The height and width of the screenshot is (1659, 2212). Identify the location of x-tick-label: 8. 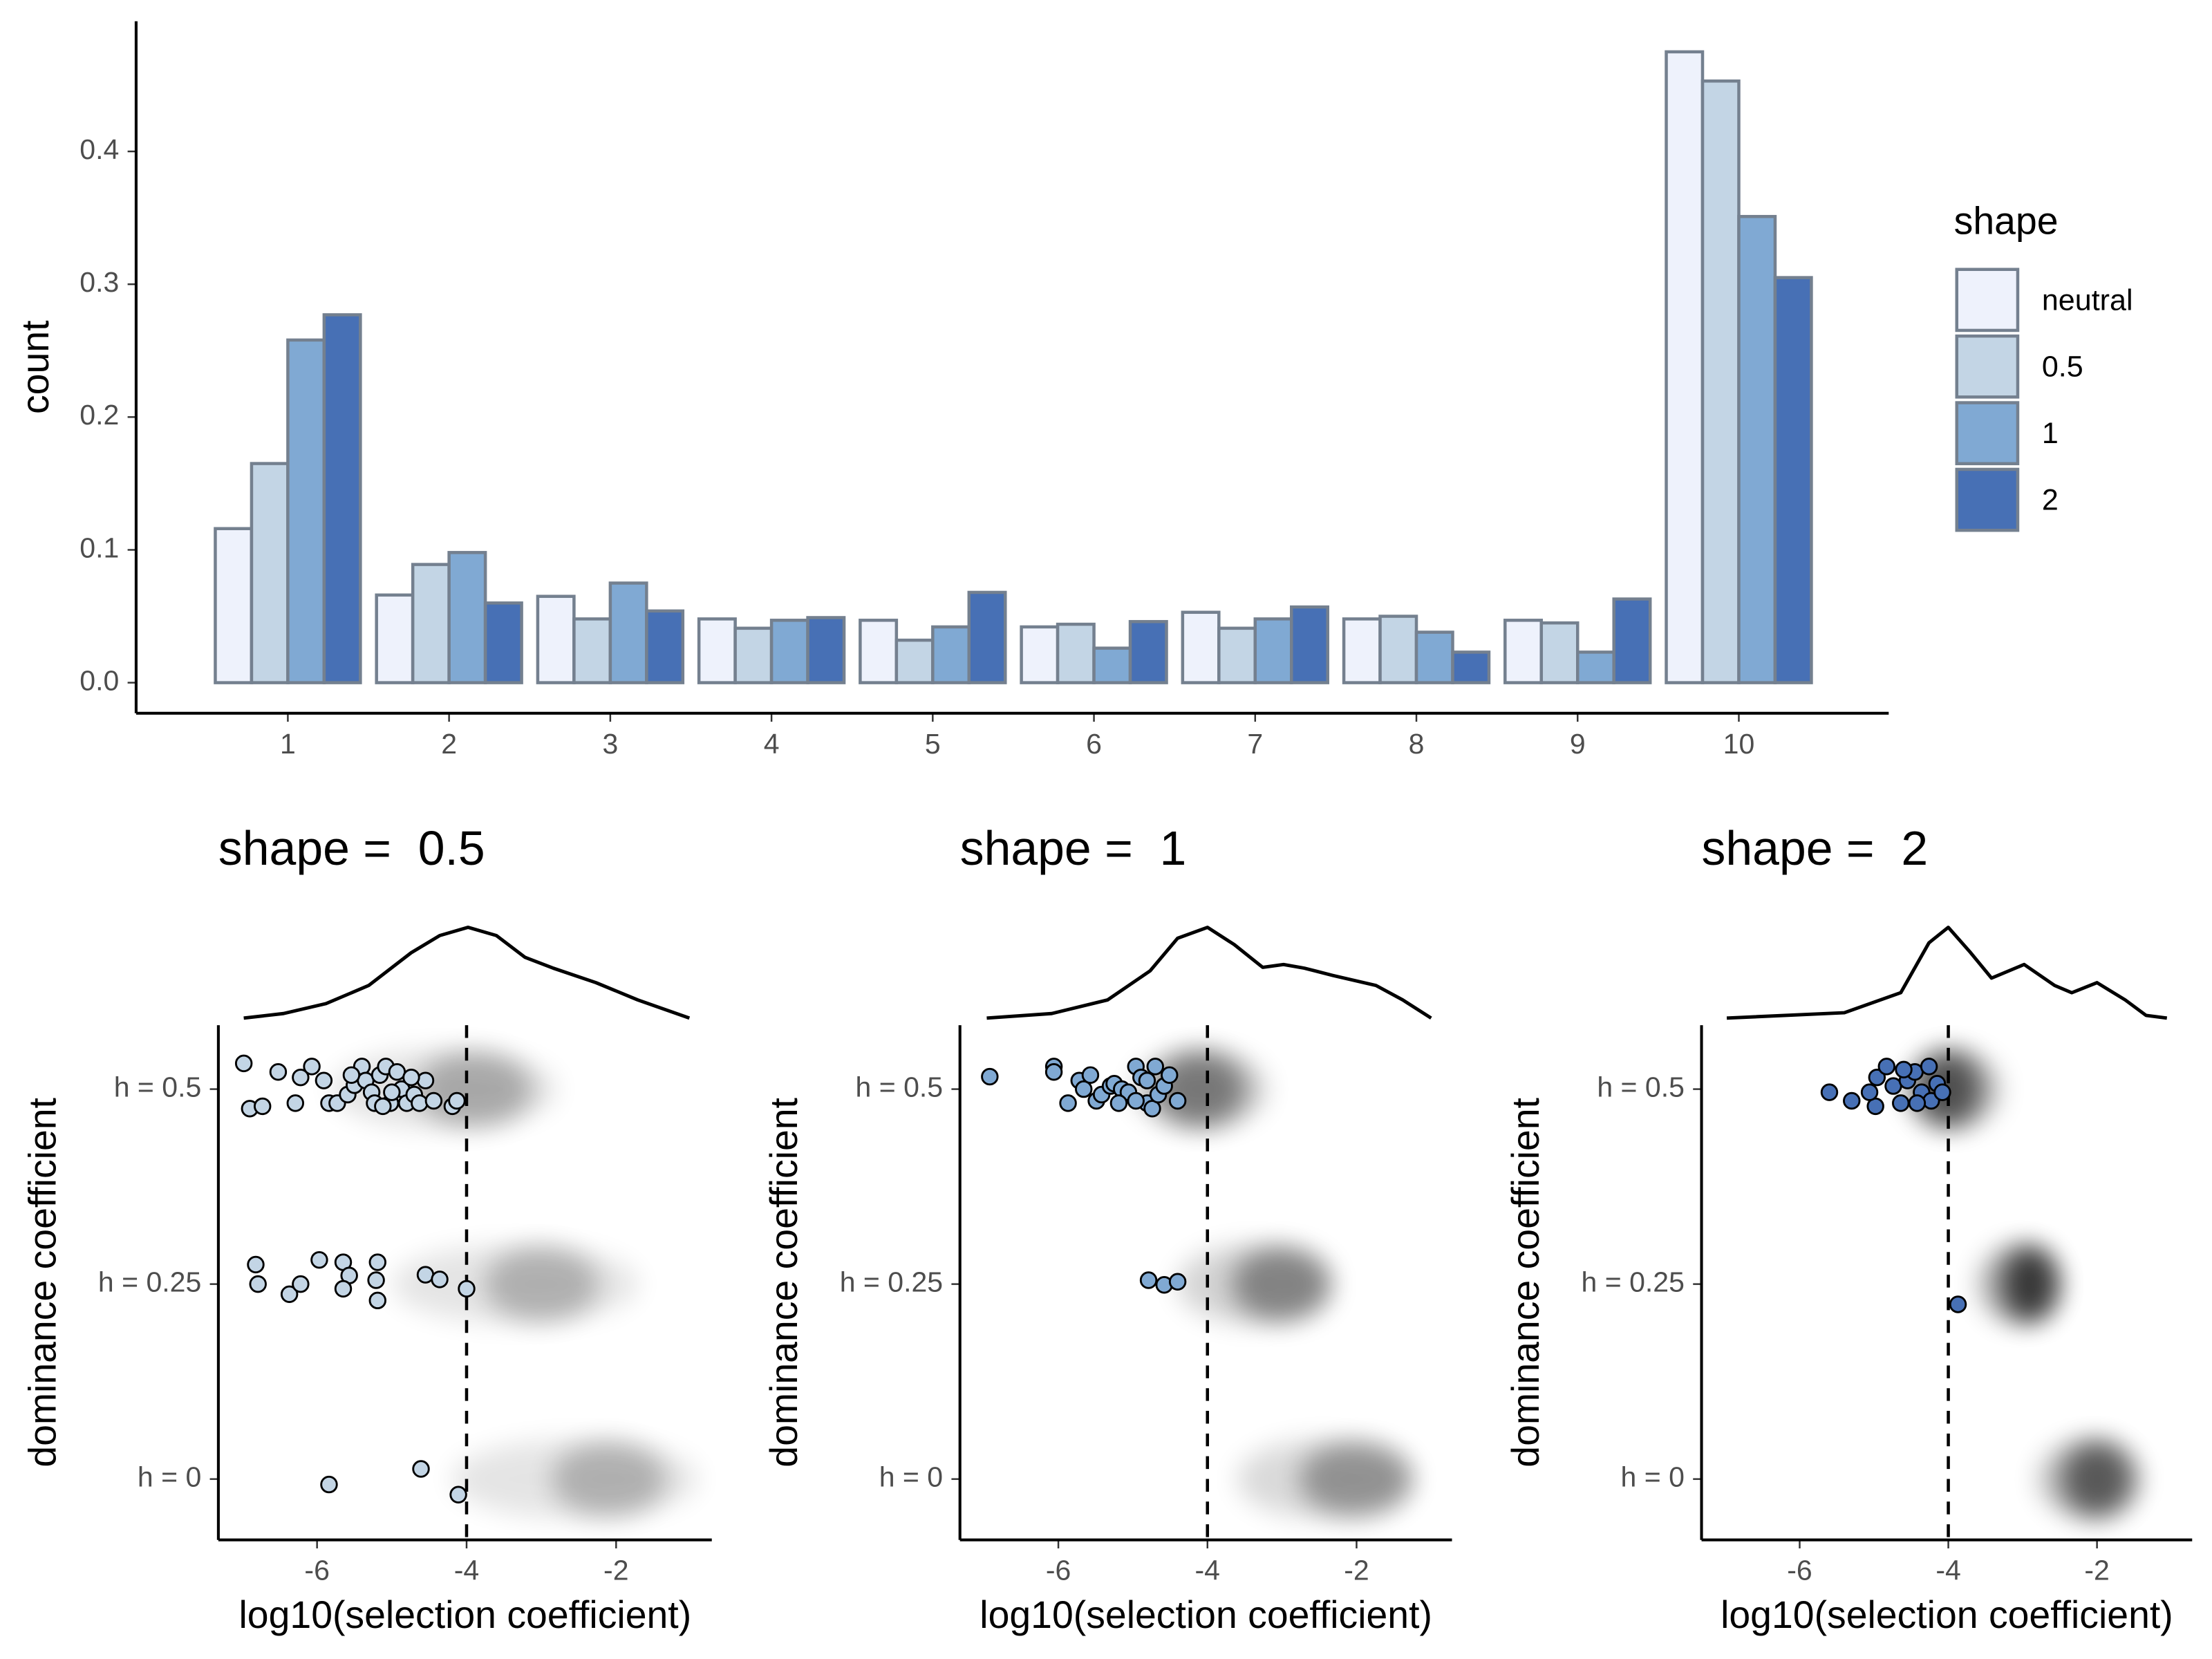
(1417, 744).